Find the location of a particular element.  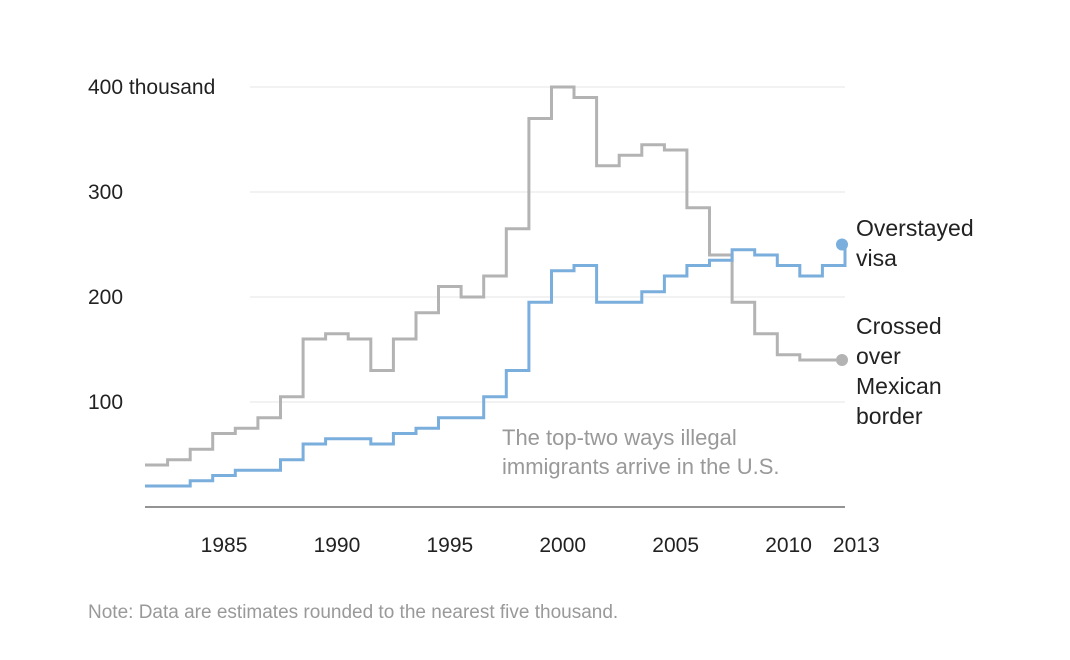

x-tick-label: 2005 is located at coordinates (675, 545).